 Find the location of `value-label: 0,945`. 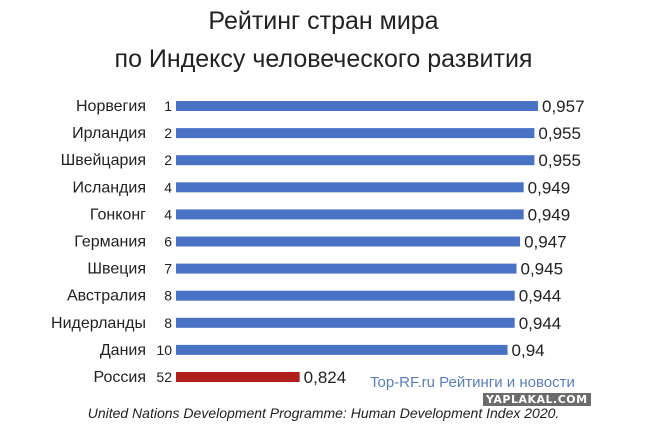

value-label: 0,945 is located at coordinates (541, 269).